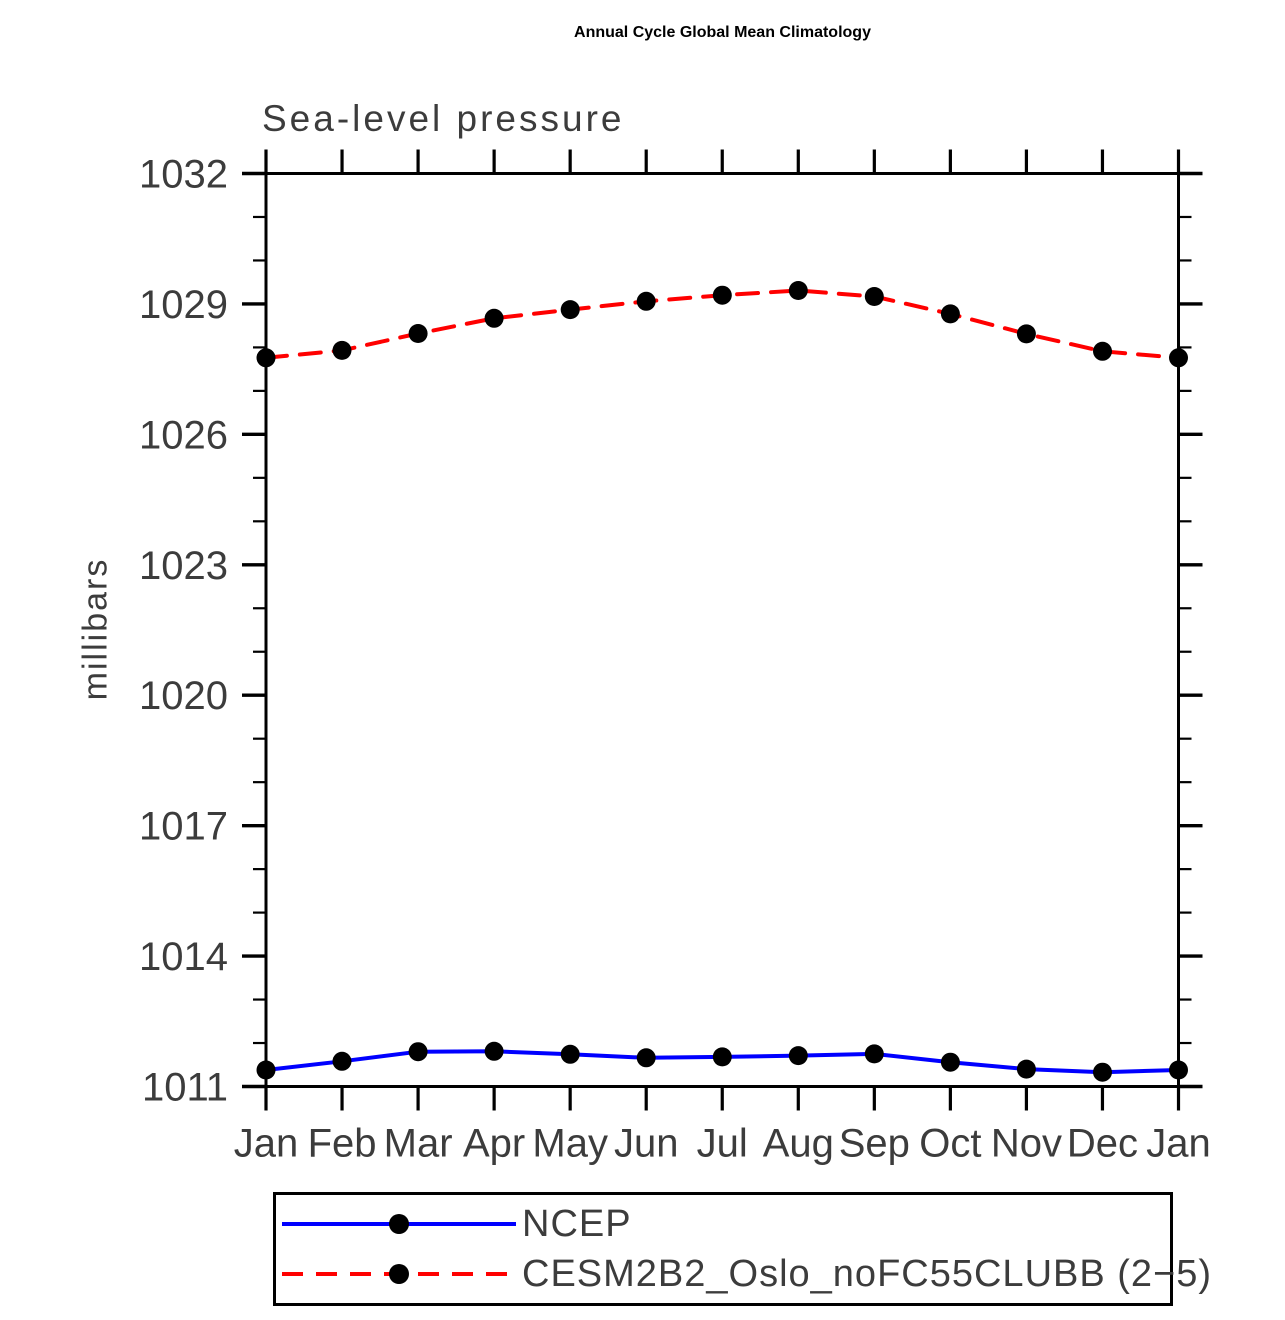 The image size is (1285, 1320). Describe the element at coordinates (418, 1144) in the screenshot. I see `x-tick-label: Mar` at that location.